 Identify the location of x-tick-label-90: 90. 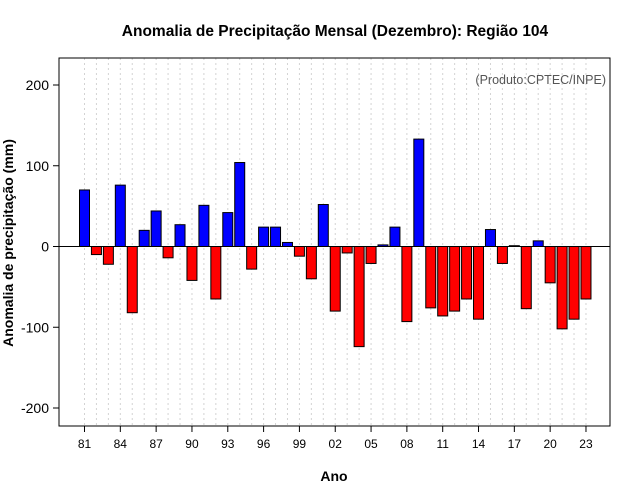
(192, 444).